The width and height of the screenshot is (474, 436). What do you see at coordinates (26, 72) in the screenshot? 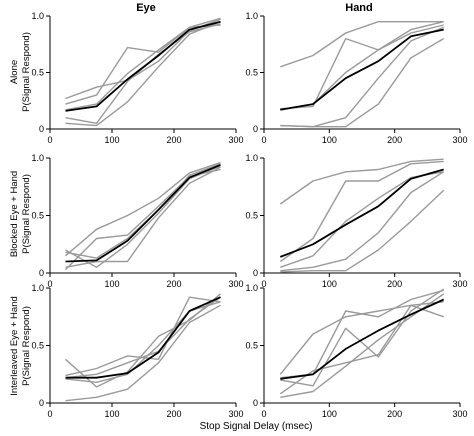
I see `row-ylabel-alone: P(Signal Respond)` at bounding box center [26, 72].